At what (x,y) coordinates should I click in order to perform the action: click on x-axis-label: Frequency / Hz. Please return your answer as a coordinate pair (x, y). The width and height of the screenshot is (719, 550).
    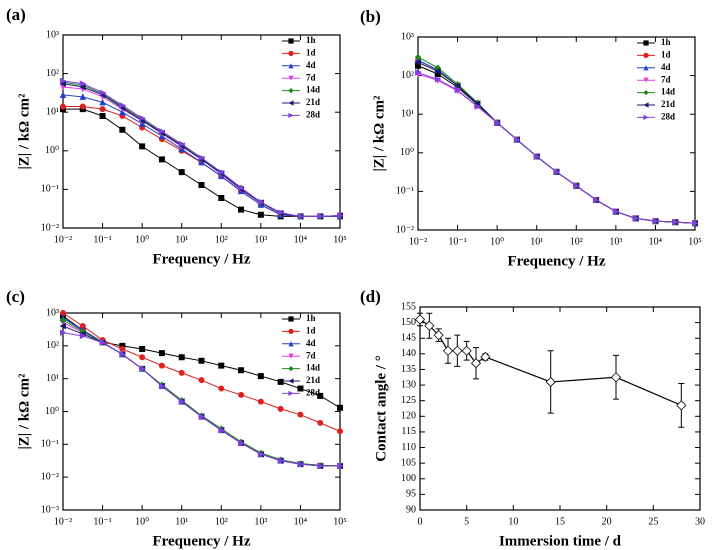
    Looking at the image, I should click on (201, 259).